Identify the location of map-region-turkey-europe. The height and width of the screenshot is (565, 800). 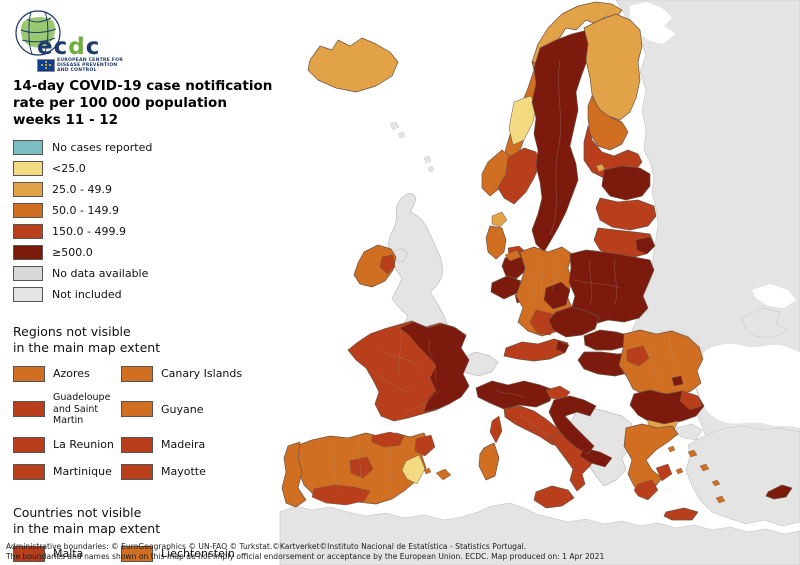
(689, 432).